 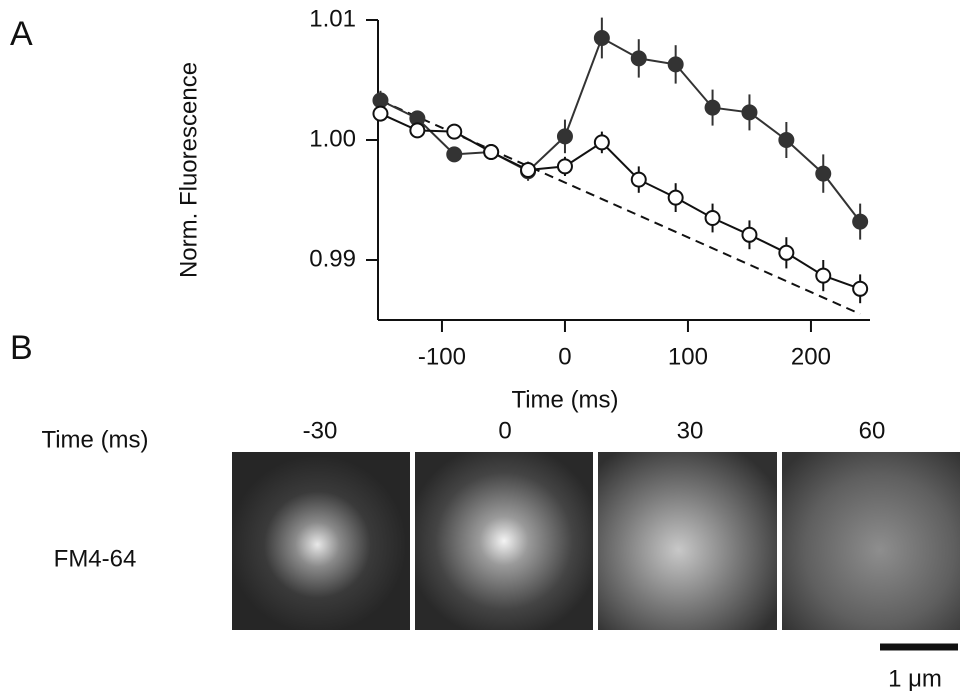 I want to click on time-label: 0, so click(x=504, y=430).